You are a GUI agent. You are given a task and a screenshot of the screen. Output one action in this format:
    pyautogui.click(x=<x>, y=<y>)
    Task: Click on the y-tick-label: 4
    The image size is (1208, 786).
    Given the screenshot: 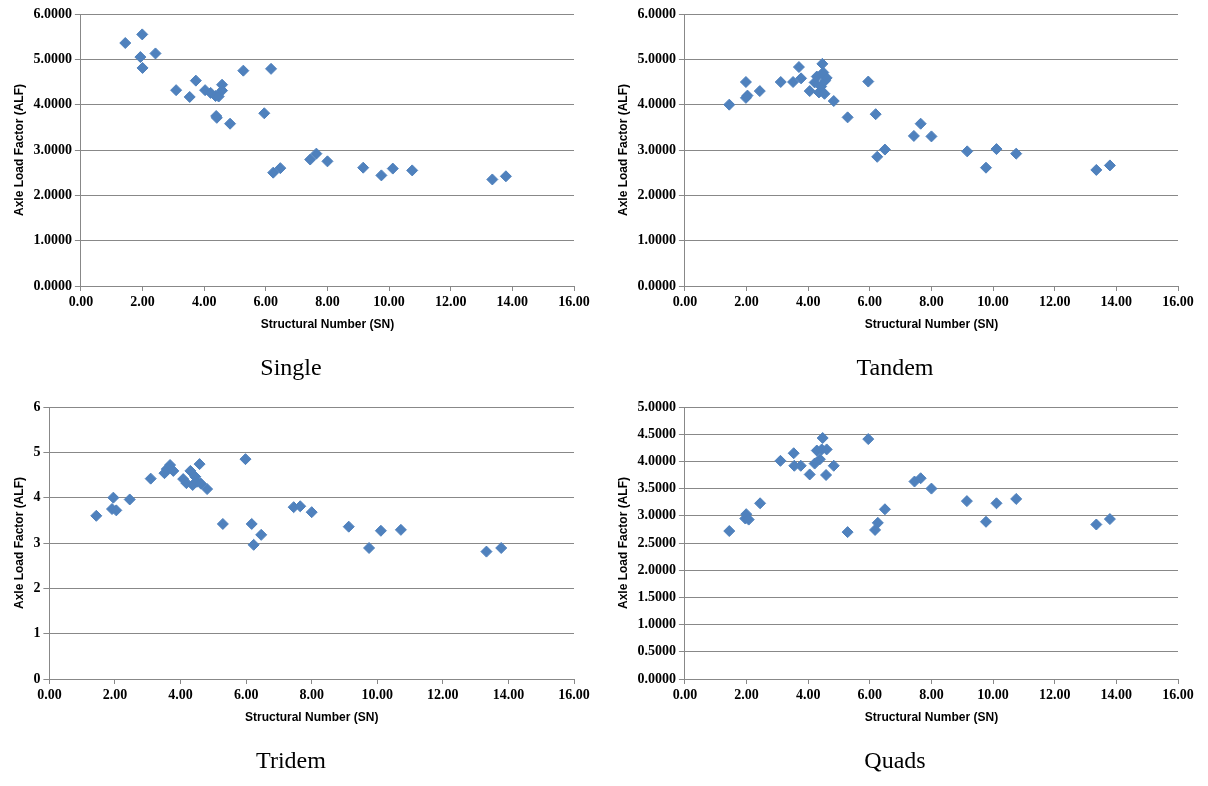 What is the action you would take?
    pyautogui.click(x=37, y=497)
    